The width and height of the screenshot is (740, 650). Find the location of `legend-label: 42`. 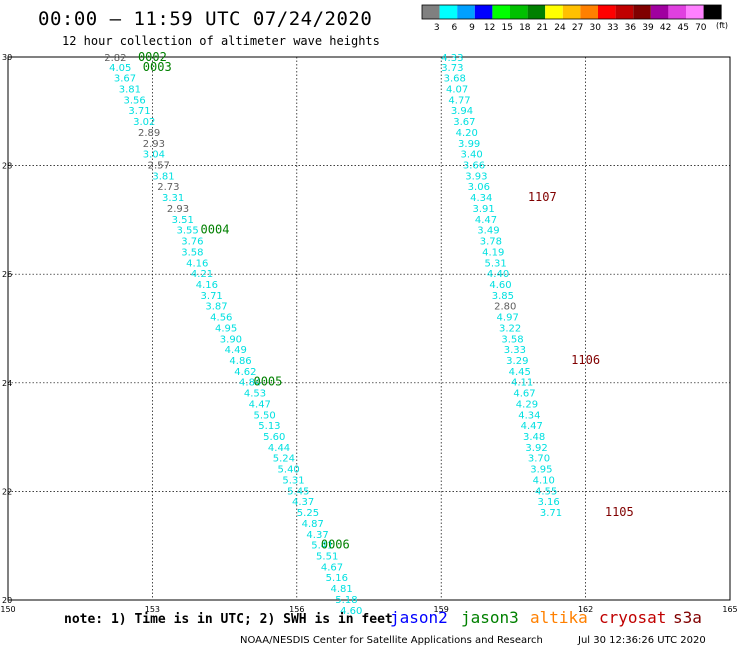

legend-label: 42 is located at coordinates (665, 28).